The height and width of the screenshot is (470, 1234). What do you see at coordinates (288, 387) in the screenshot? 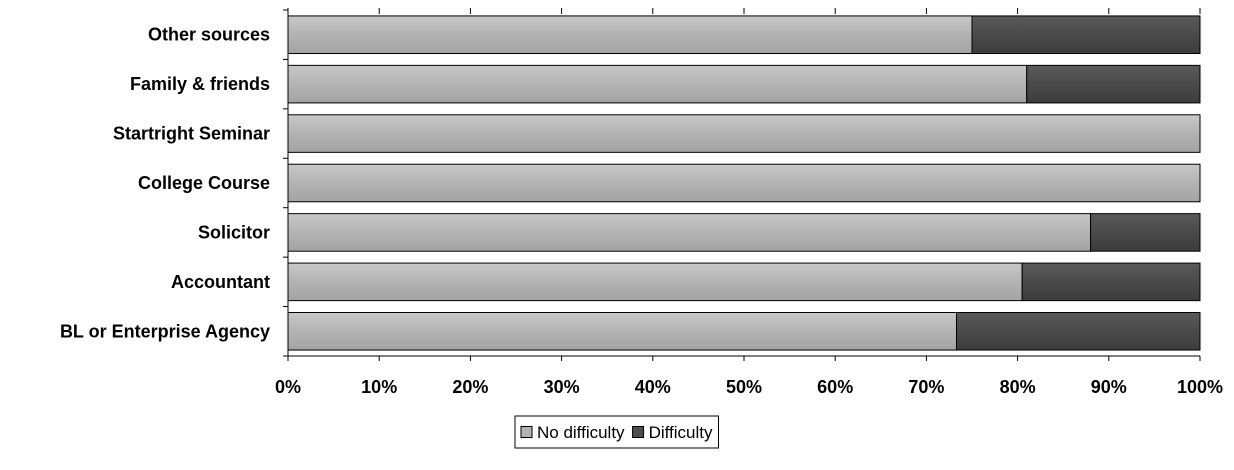
I see `x-tick-label: 0%` at bounding box center [288, 387].